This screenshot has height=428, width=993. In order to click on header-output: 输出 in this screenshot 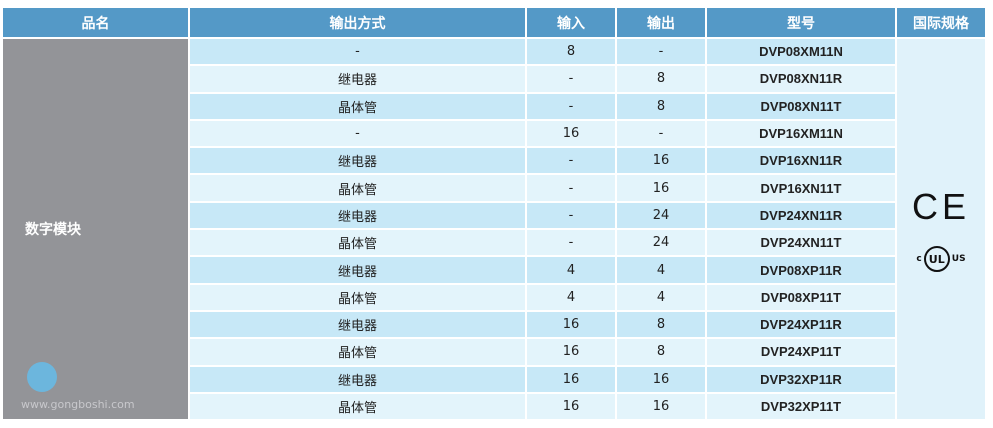, I will do `click(661, 22)`.